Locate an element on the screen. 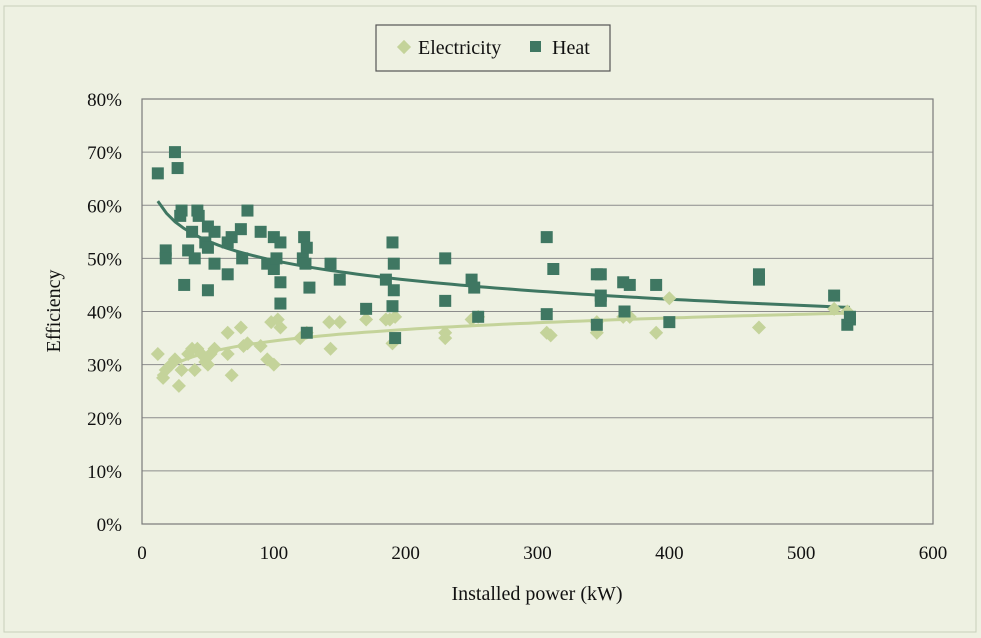  x-tick-label: 500 is located at coordinates (801, 553).